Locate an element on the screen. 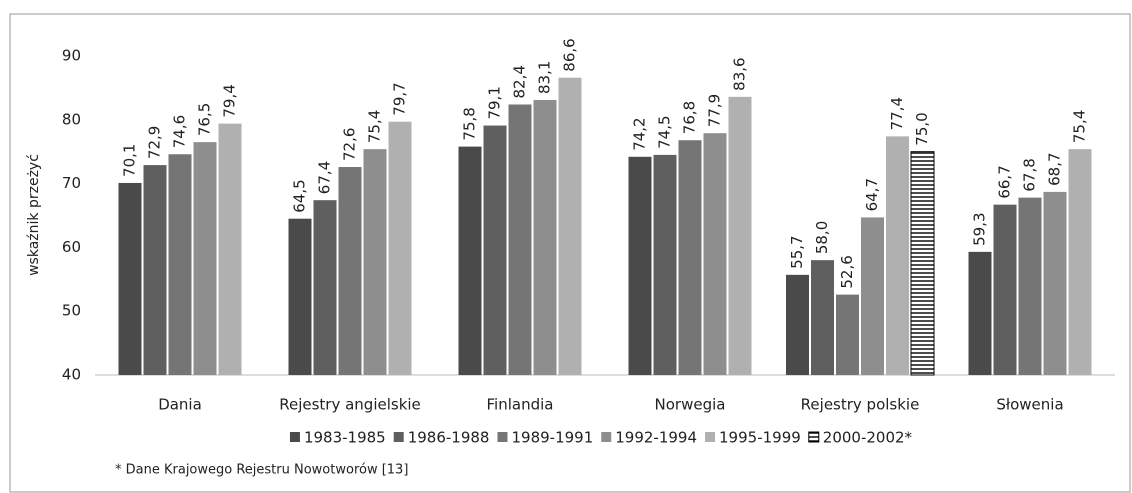  value-label: 66,7 is located at coordinates (1005, 181).